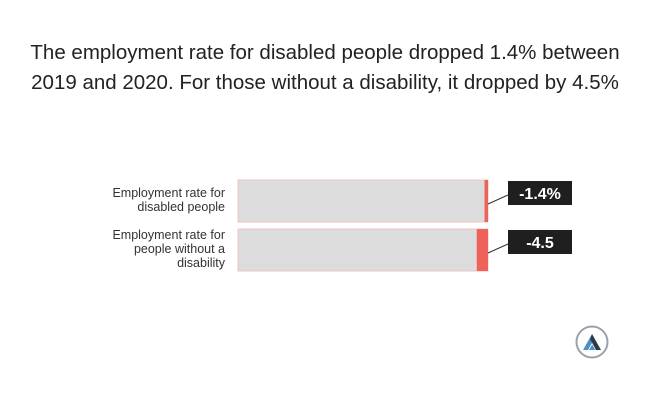 Image resolution: width=650 pixels, height=400 pixels. Describe the element at coordinates (592, 342) in the screenshot. I see `brand-logo-icon` at that location.